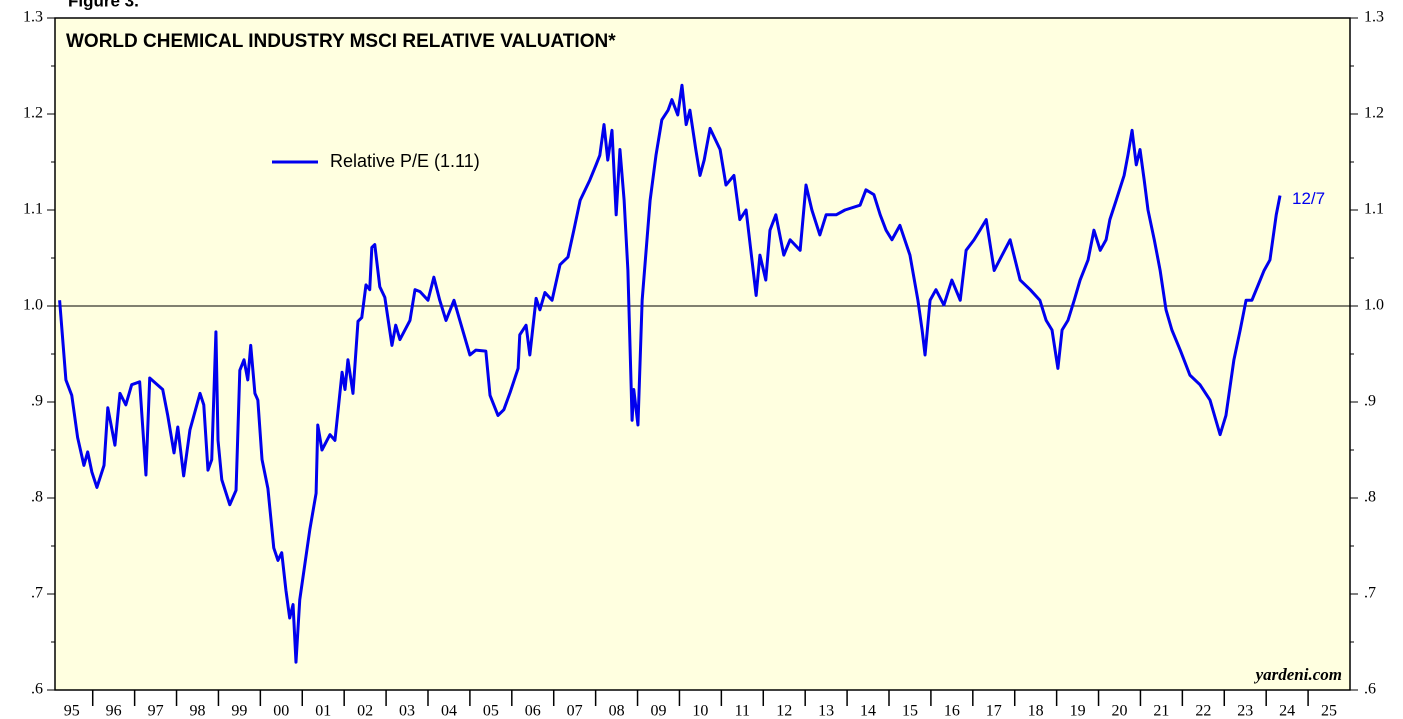 The width and height of the screenshot is (1403, 719). I want to click on x-tick-label: 14, so click(868, 711).